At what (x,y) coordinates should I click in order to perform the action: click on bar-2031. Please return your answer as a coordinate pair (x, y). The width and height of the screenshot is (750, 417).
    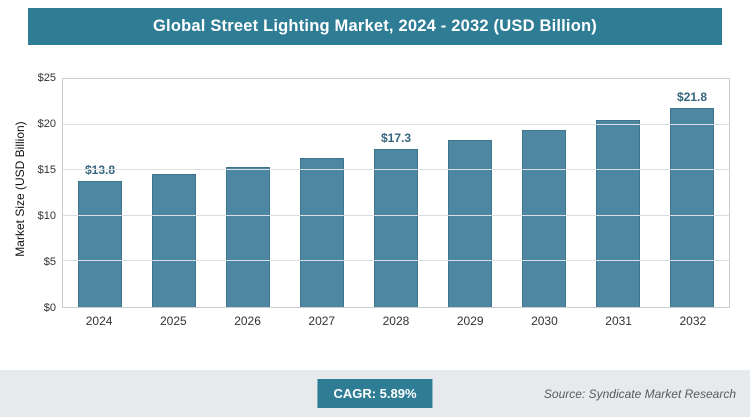
    Looking at the image, I should click on (618, 213).